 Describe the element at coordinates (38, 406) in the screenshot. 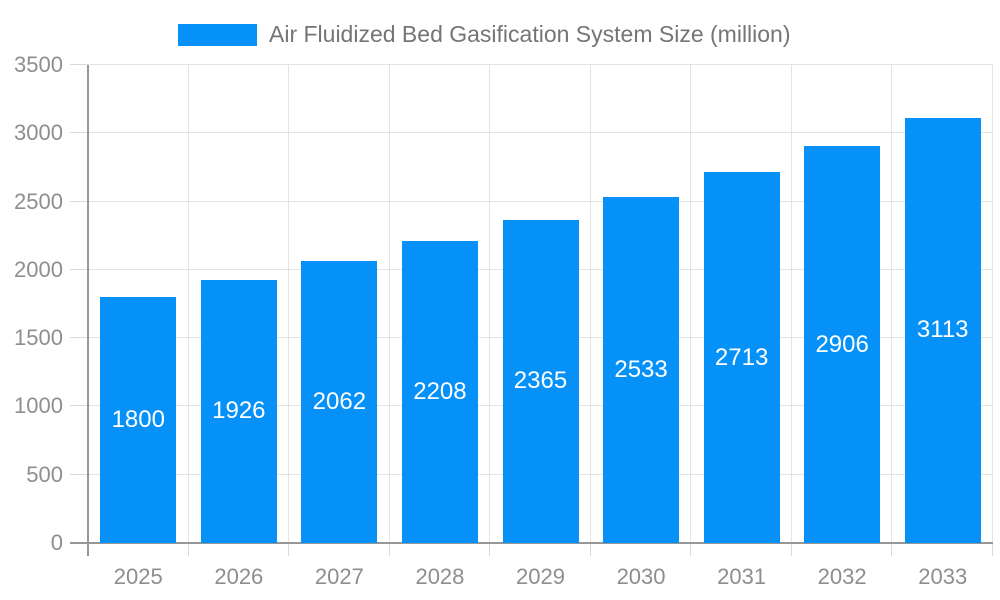

I see `y-axis-label: 1000` at that location.